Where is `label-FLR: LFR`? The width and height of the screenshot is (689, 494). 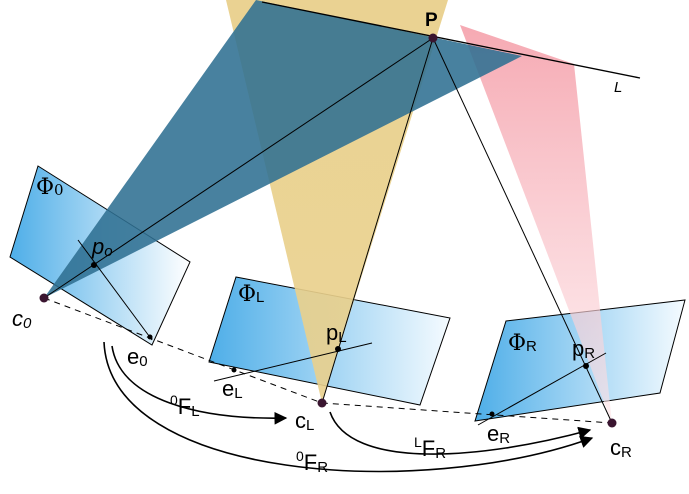
label-FLR: LFR is located at coordinates (430, 448).